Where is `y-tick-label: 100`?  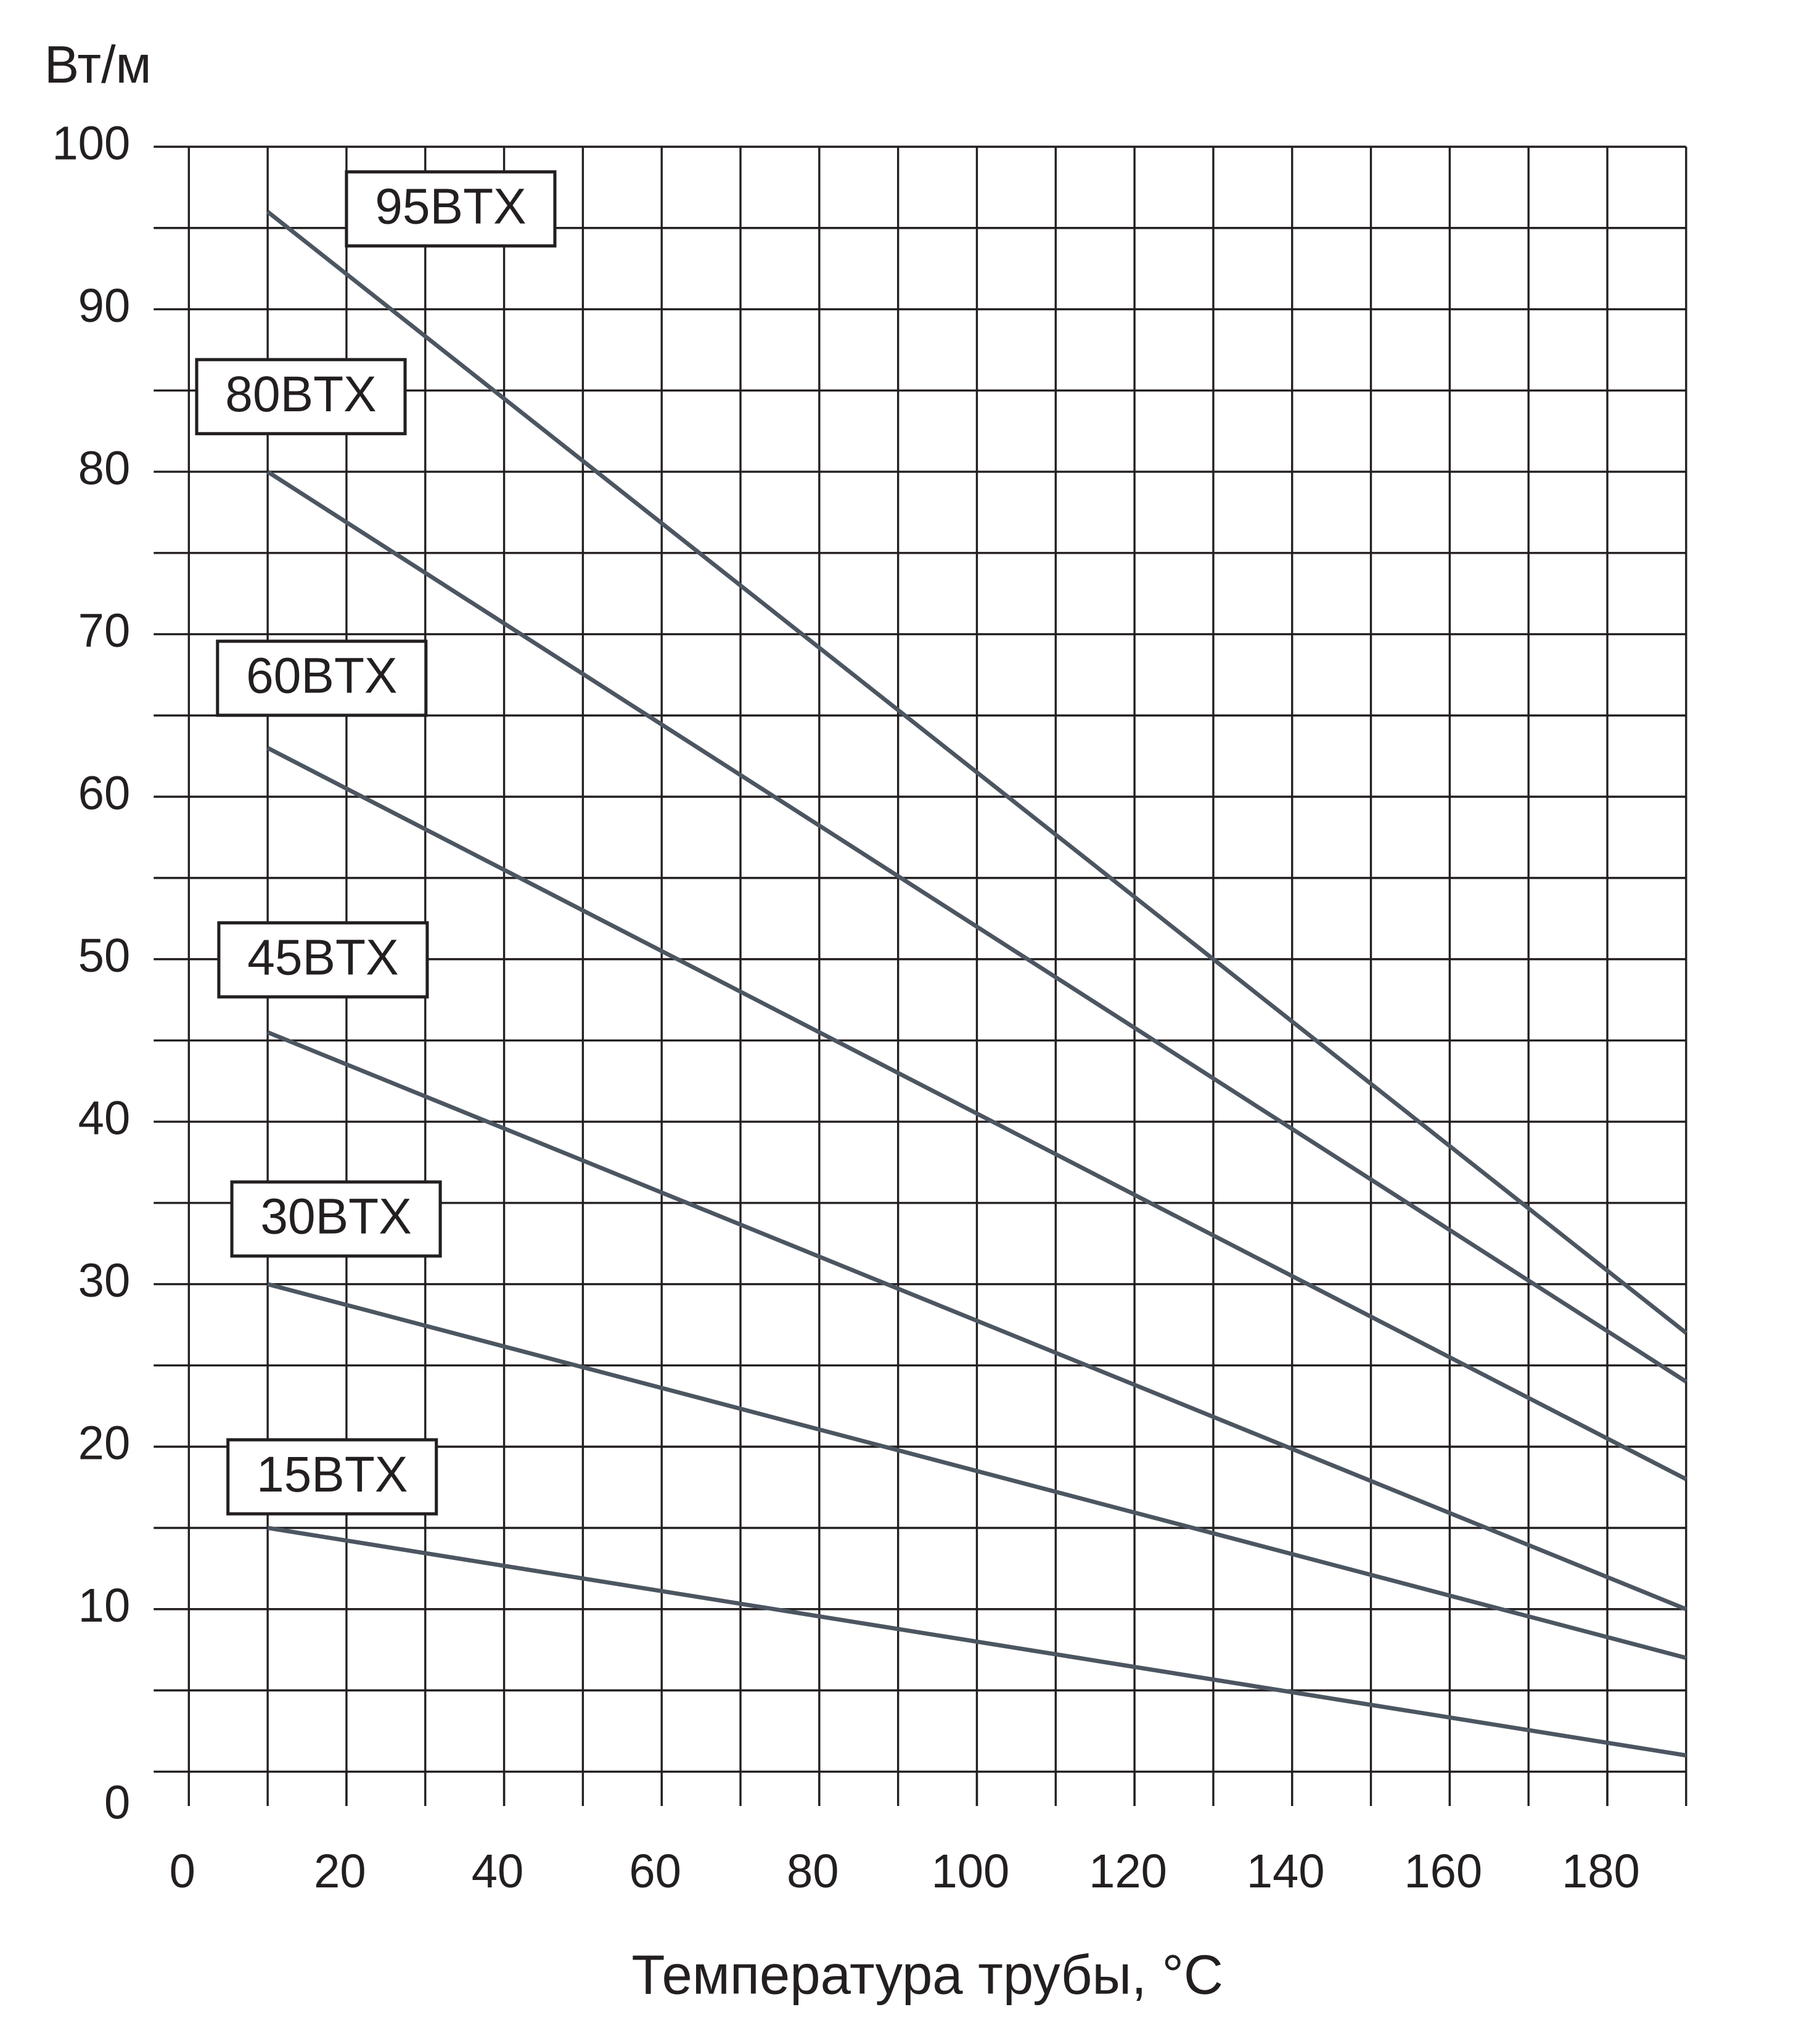
y-tick-label: 100 is located at coordinates (91, 144).